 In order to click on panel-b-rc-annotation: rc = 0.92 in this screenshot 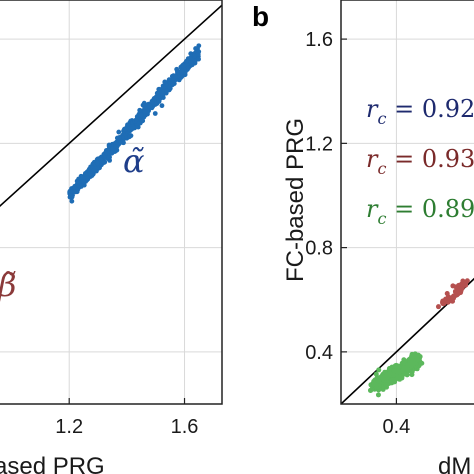, I will do `click(420, 111)`.